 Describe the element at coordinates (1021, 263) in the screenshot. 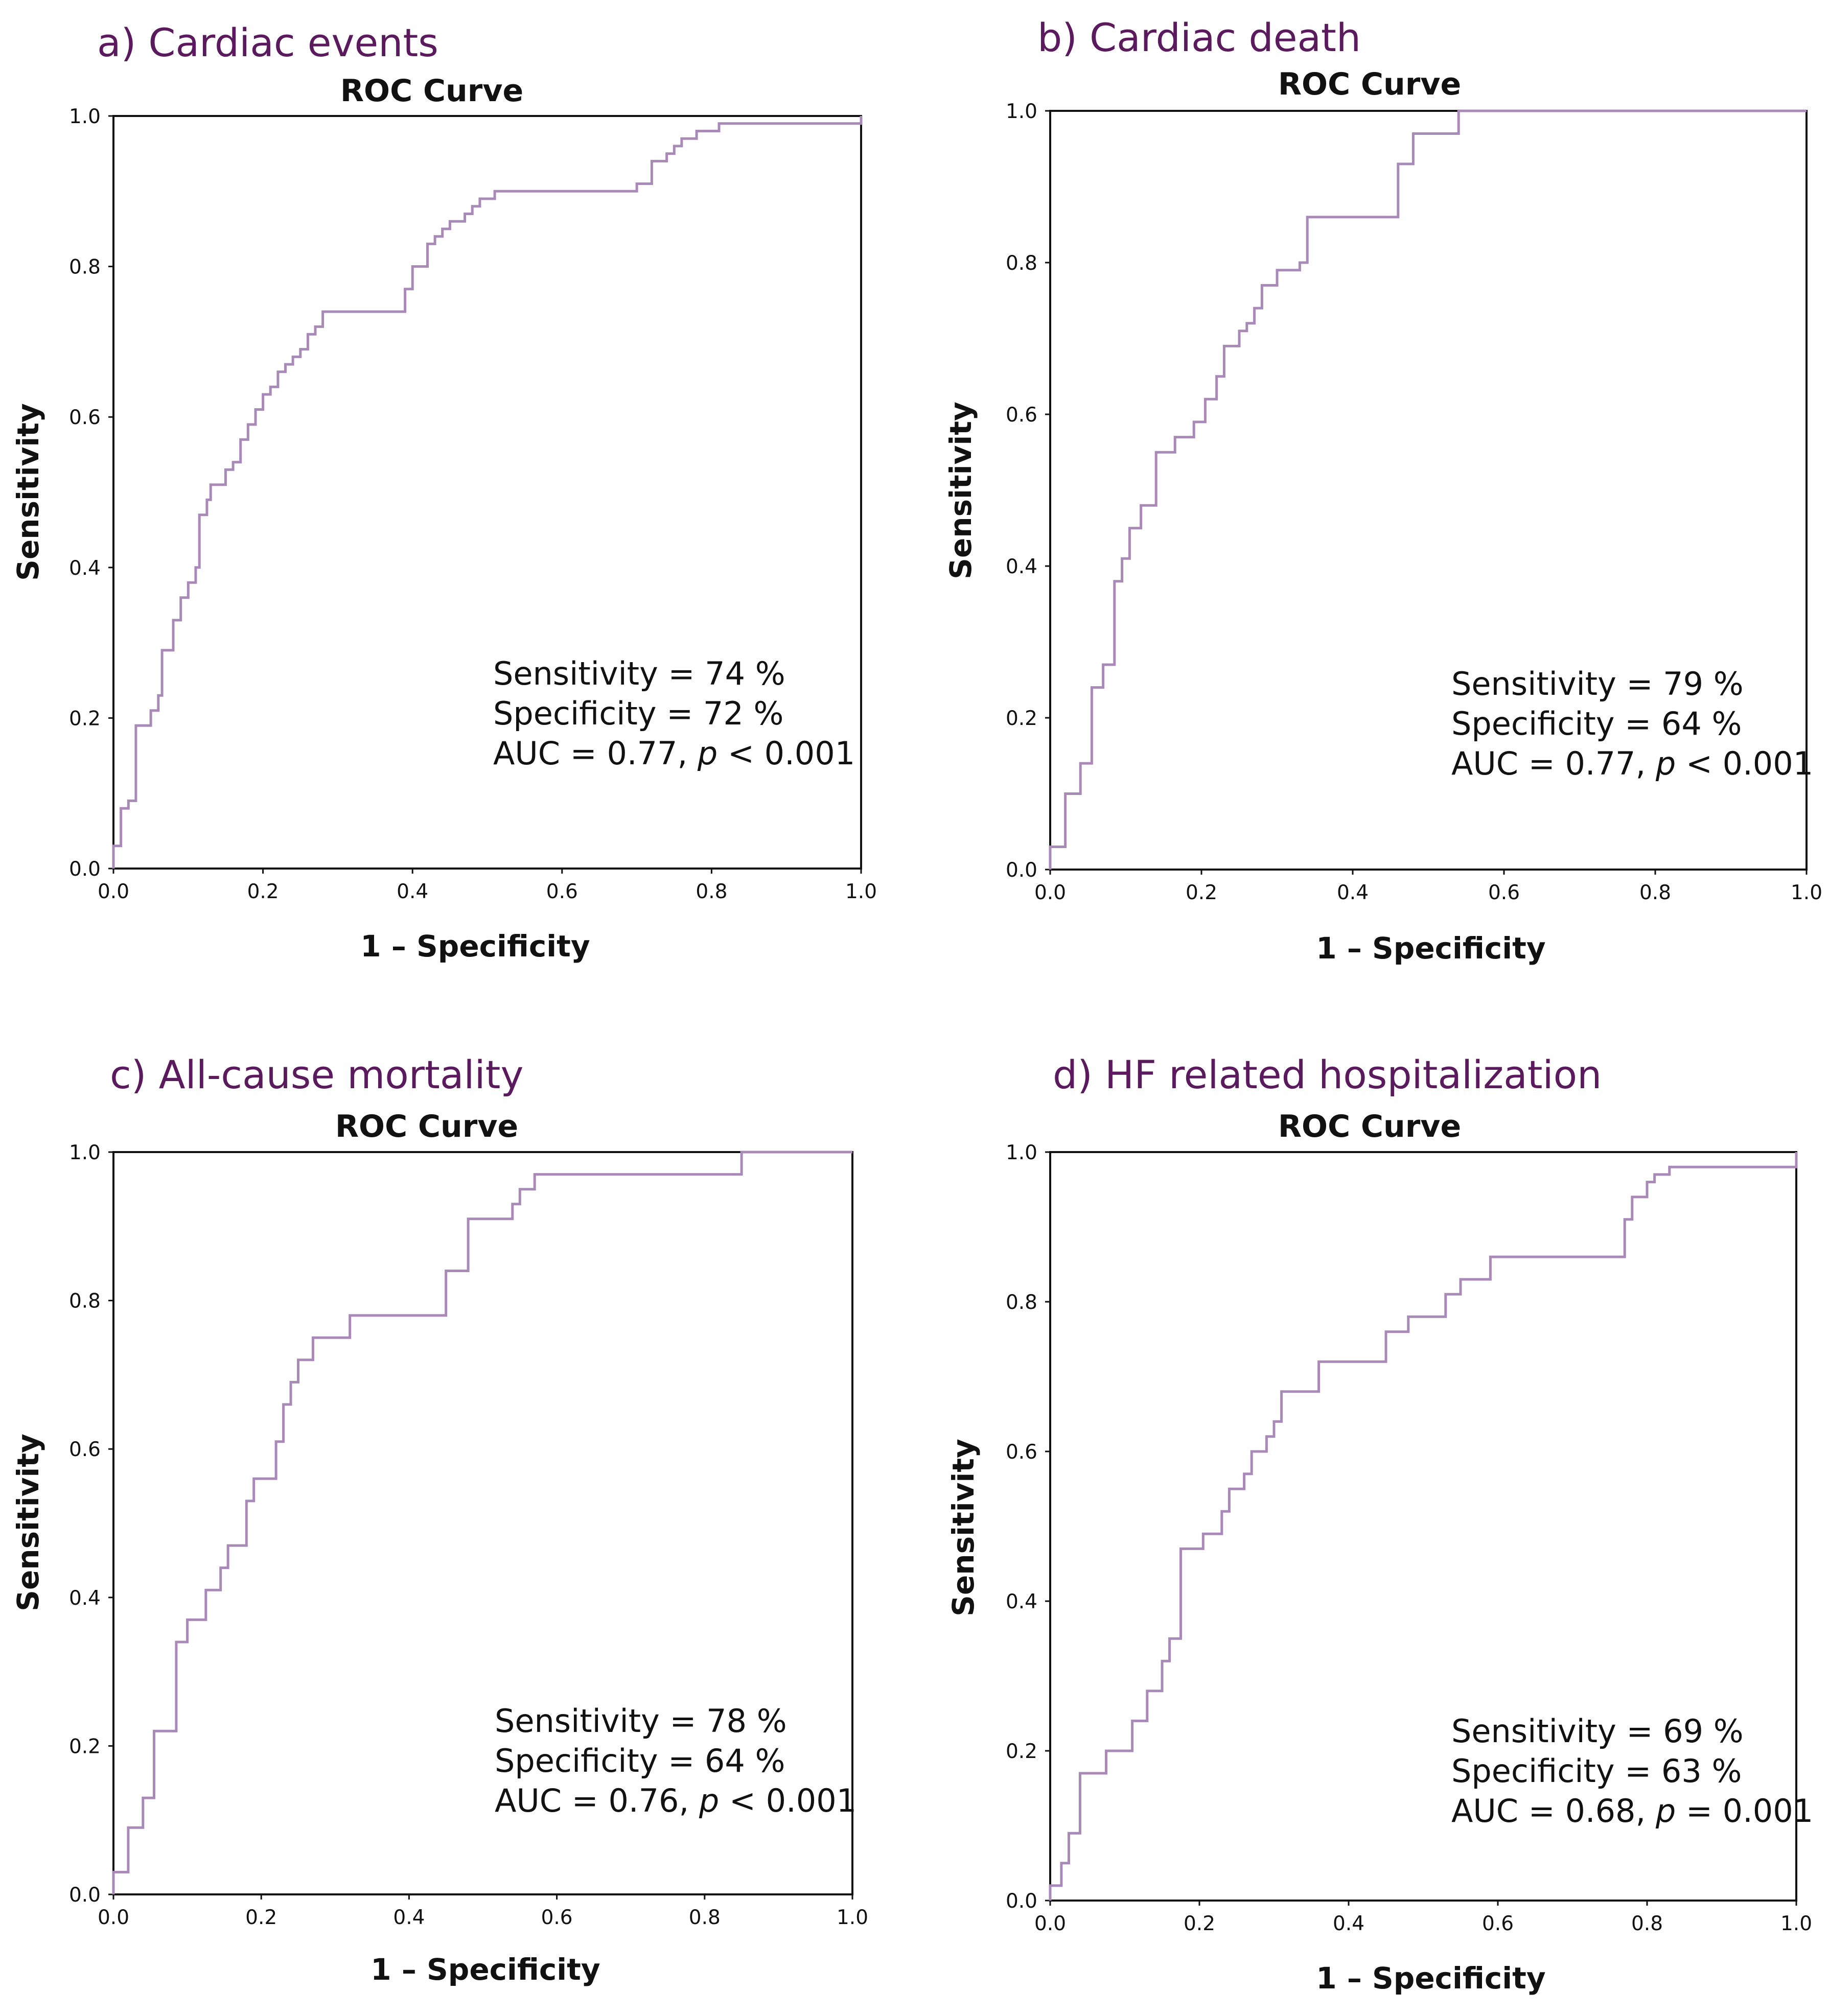

I see `chart-1-y-tick-label: 0.8` at that location.